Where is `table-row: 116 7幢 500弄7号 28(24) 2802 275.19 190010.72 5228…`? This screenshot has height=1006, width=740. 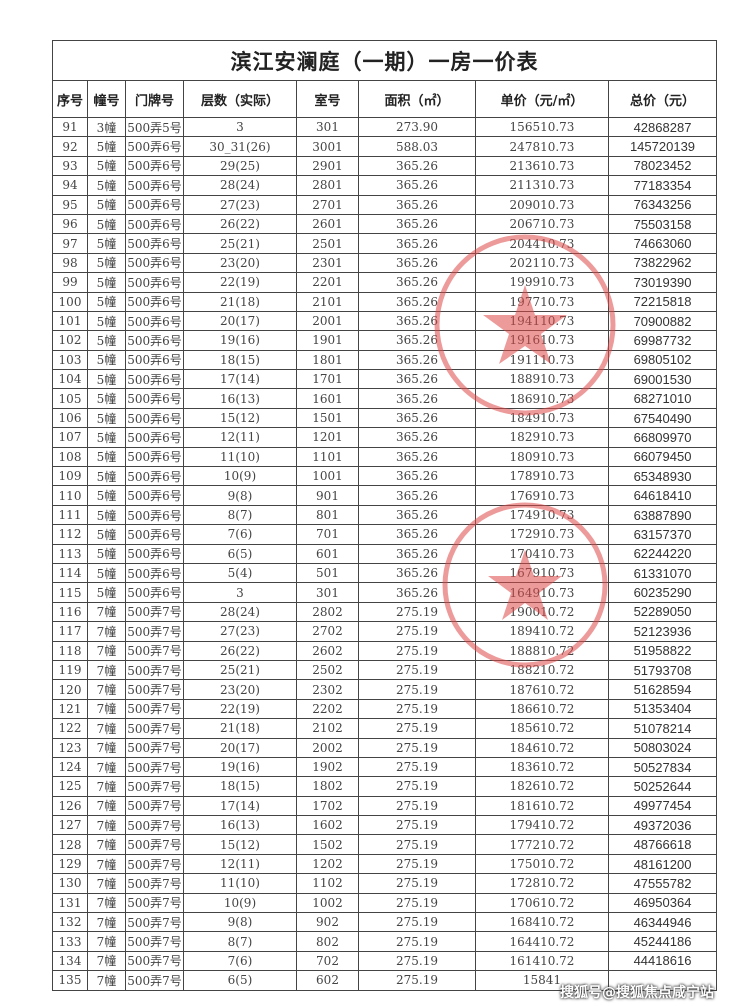
table-row: 116 7幢 500弄7号 28(24) 2802 275.19 190010.72 5228… is located at coordinates (384, 612).